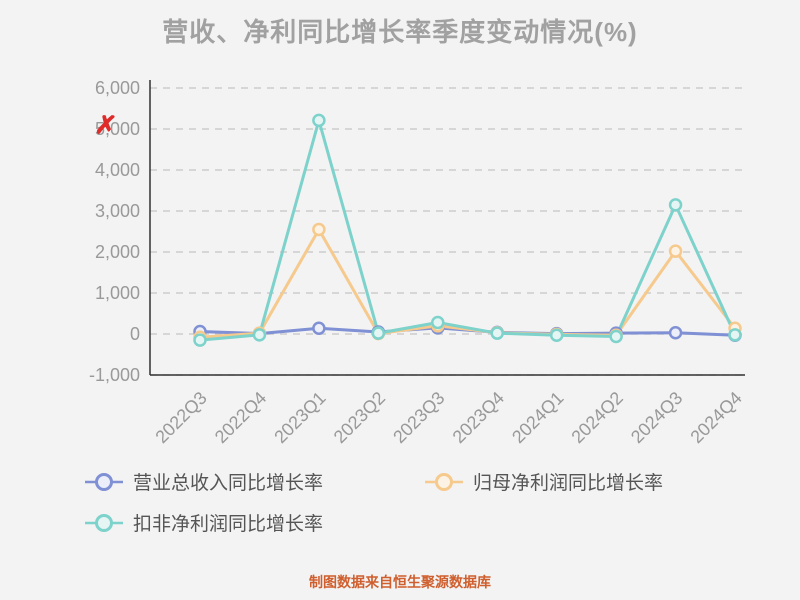  Describe the element at coordinates (117, 170) in the screenshot. I see `svg-text: 4,000` at that location.